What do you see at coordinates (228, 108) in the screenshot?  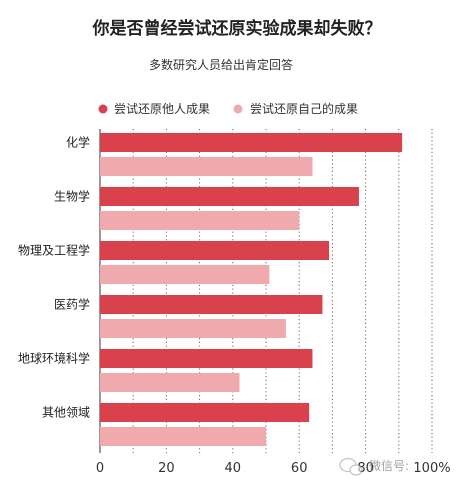 I see `legend: 尝试还原他人成果 尝试还原自己的成果` at bounding box center [228, 108].